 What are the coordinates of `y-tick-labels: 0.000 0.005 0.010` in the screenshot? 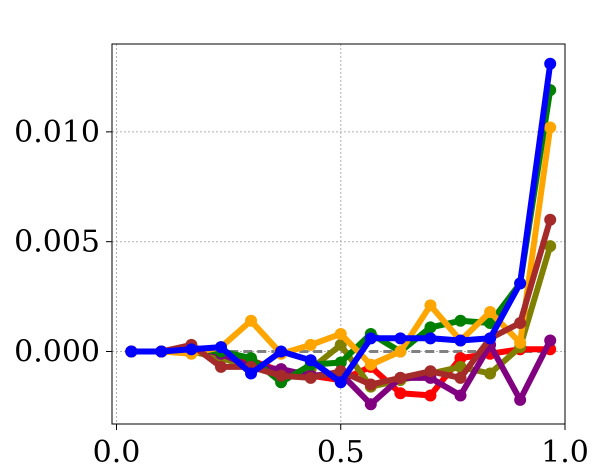 It's located at (57, 242).